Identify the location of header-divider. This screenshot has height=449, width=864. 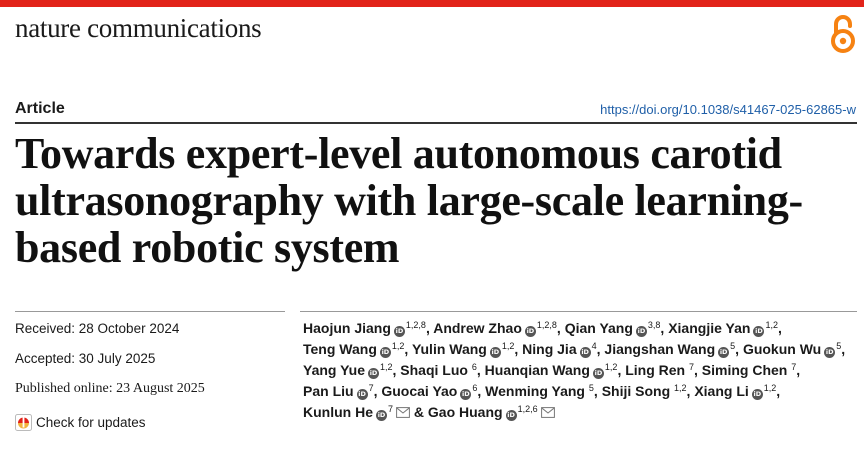
(436, 123).